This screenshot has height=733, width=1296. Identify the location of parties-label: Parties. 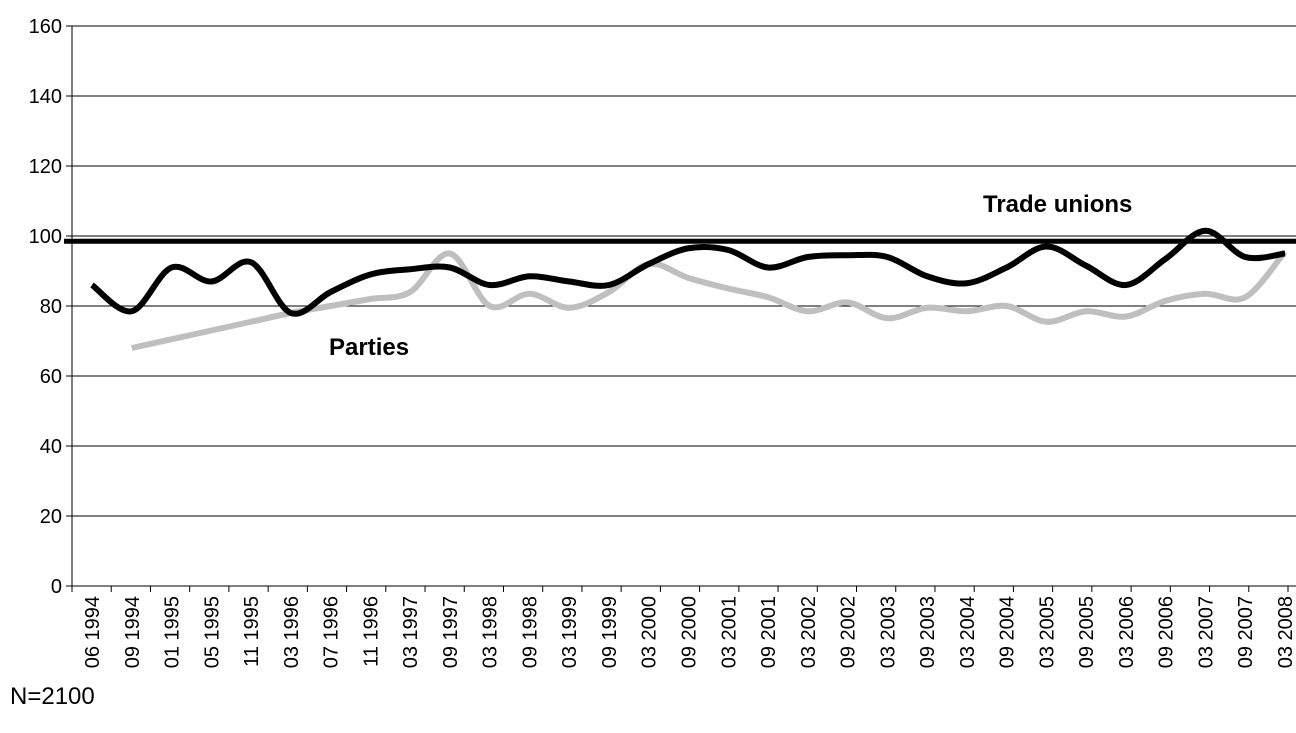
(369, 347).